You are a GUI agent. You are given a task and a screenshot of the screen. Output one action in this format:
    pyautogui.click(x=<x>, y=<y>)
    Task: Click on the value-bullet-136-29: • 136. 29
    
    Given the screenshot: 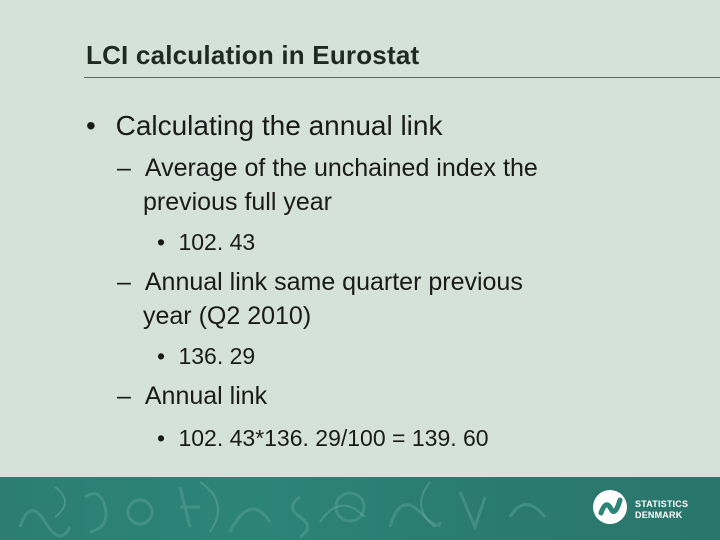 What is the action you would take?
    pyautogui.click(x=206, y=356)
    